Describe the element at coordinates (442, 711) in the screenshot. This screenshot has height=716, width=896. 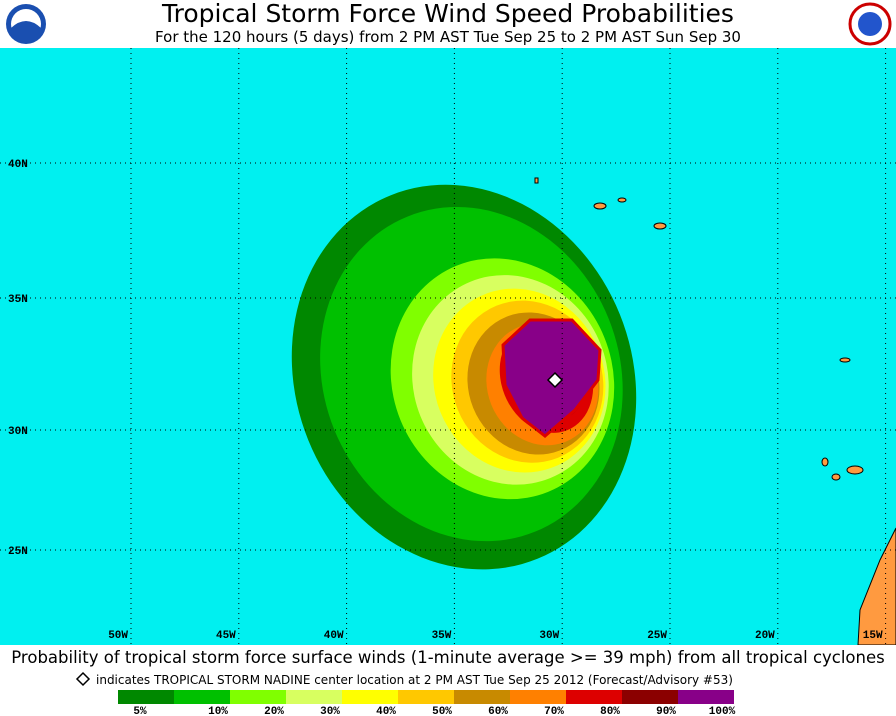
I see `legend-label: 50%` at that location.